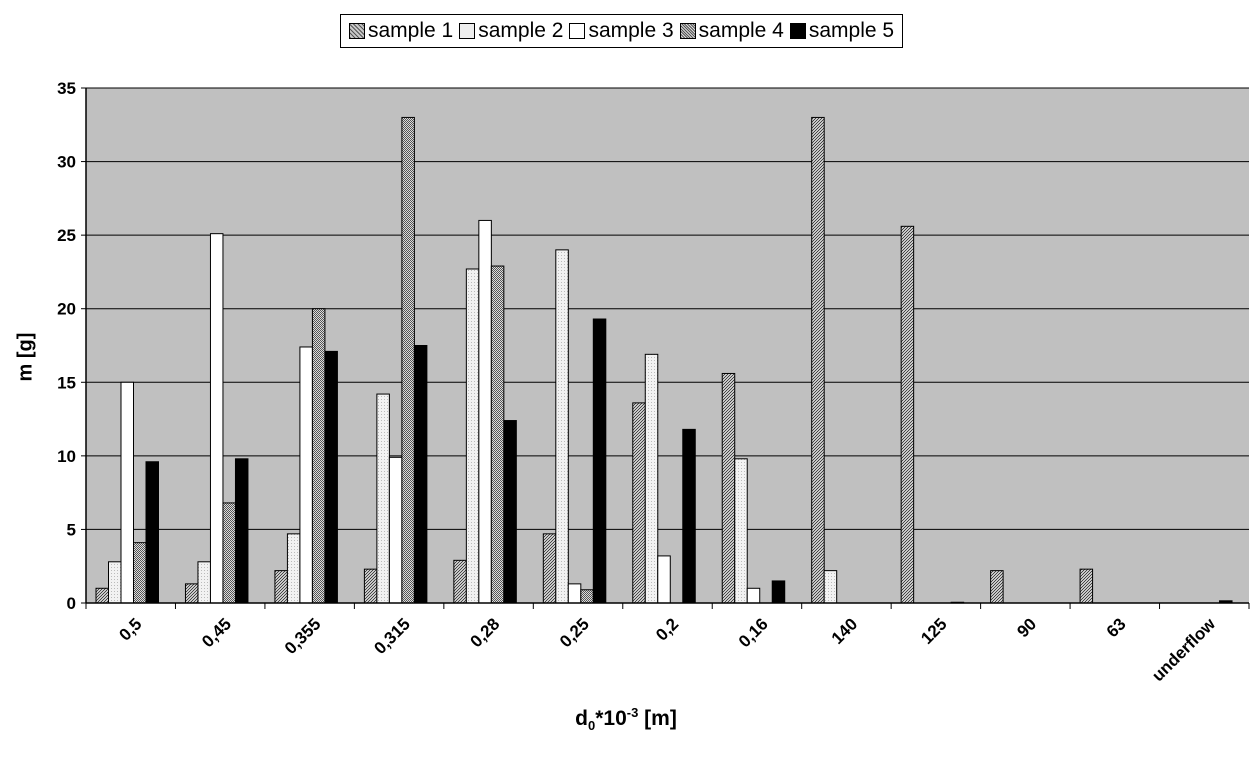 Image resolution: width=1252 pixels, height=758 pixels. Describe the element at coordinates (581, 718) in the screenshot. I see `x-axis-label-main: d` at that location.